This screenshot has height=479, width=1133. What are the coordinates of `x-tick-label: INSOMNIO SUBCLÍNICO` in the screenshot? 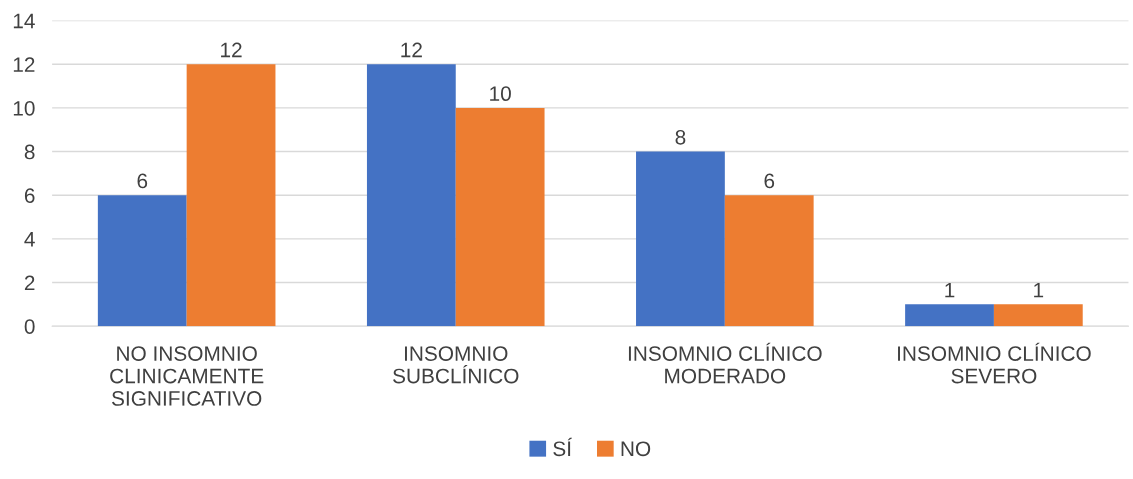 It's located at (456, 365).